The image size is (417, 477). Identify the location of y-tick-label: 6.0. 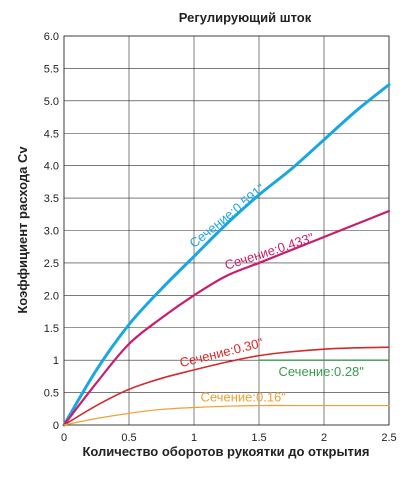
(51, 37).